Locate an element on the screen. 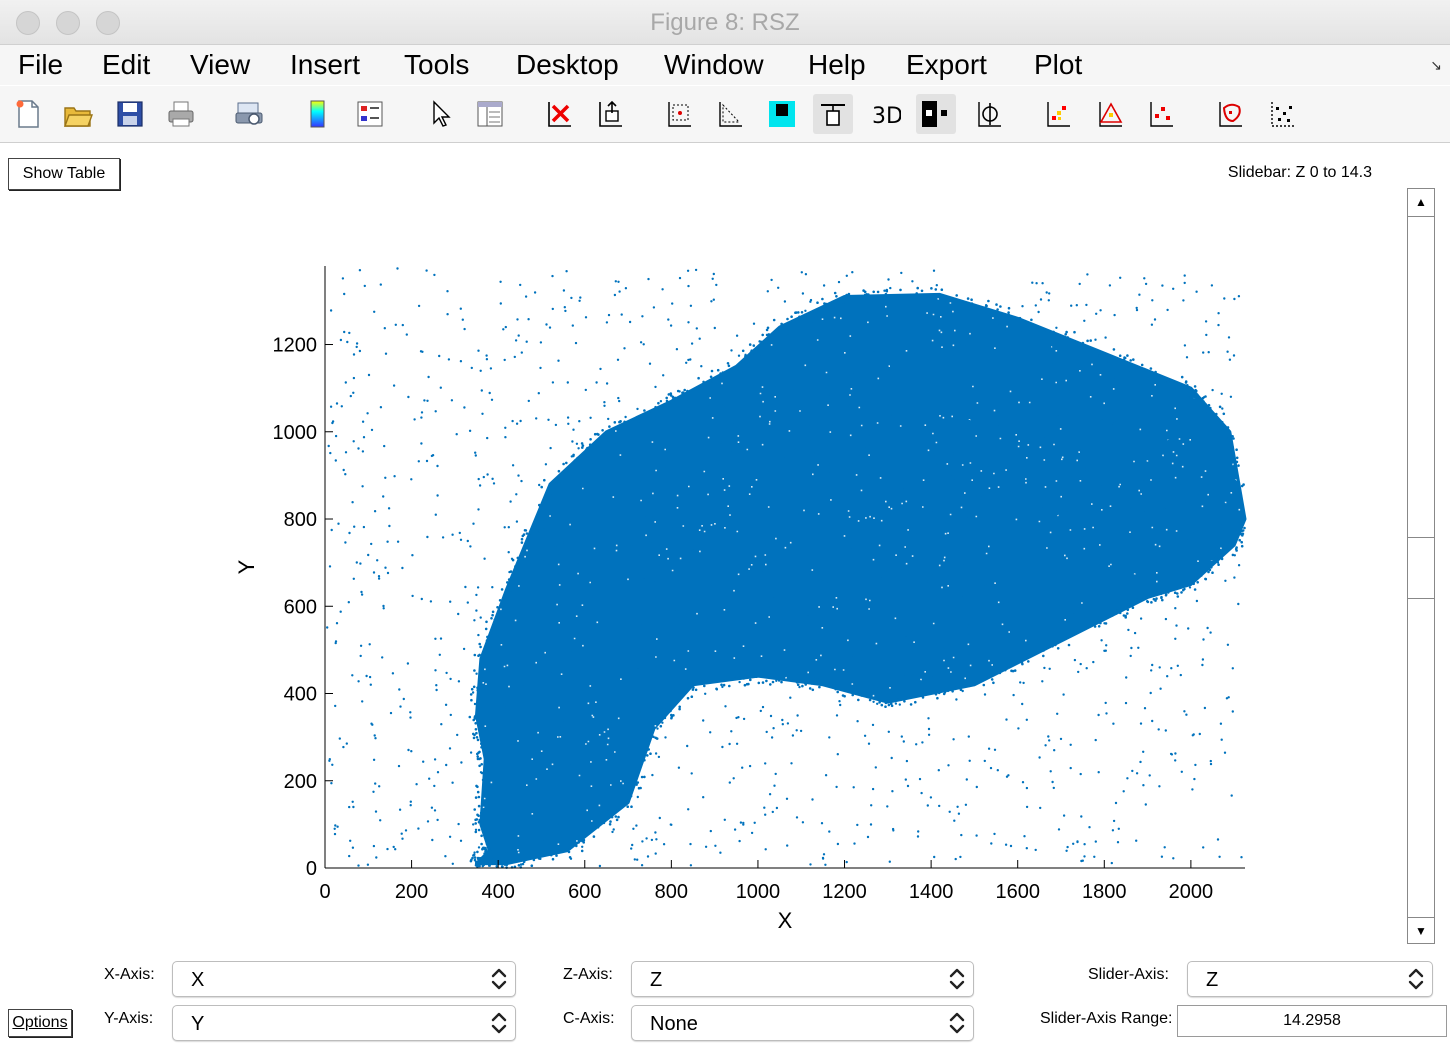 This screenshot has height=1046, width=1450. svg-text: 3D is located at coordinates (886, 116).